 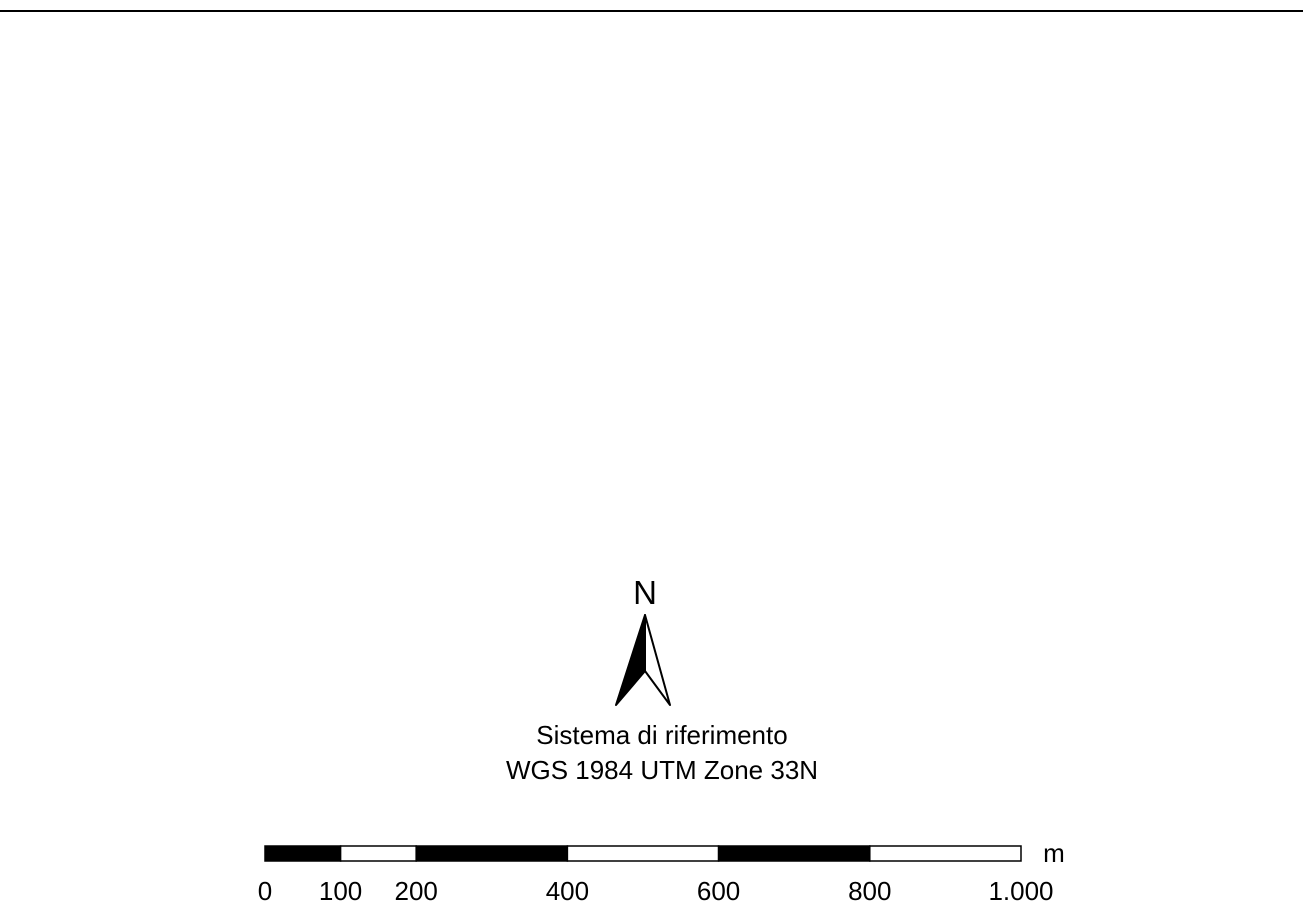 What do you see at coordinates (1020, 891) in the screenshot?
I see `scale-bar-tick-label: 1.000` at bounding box center [1020, 891].